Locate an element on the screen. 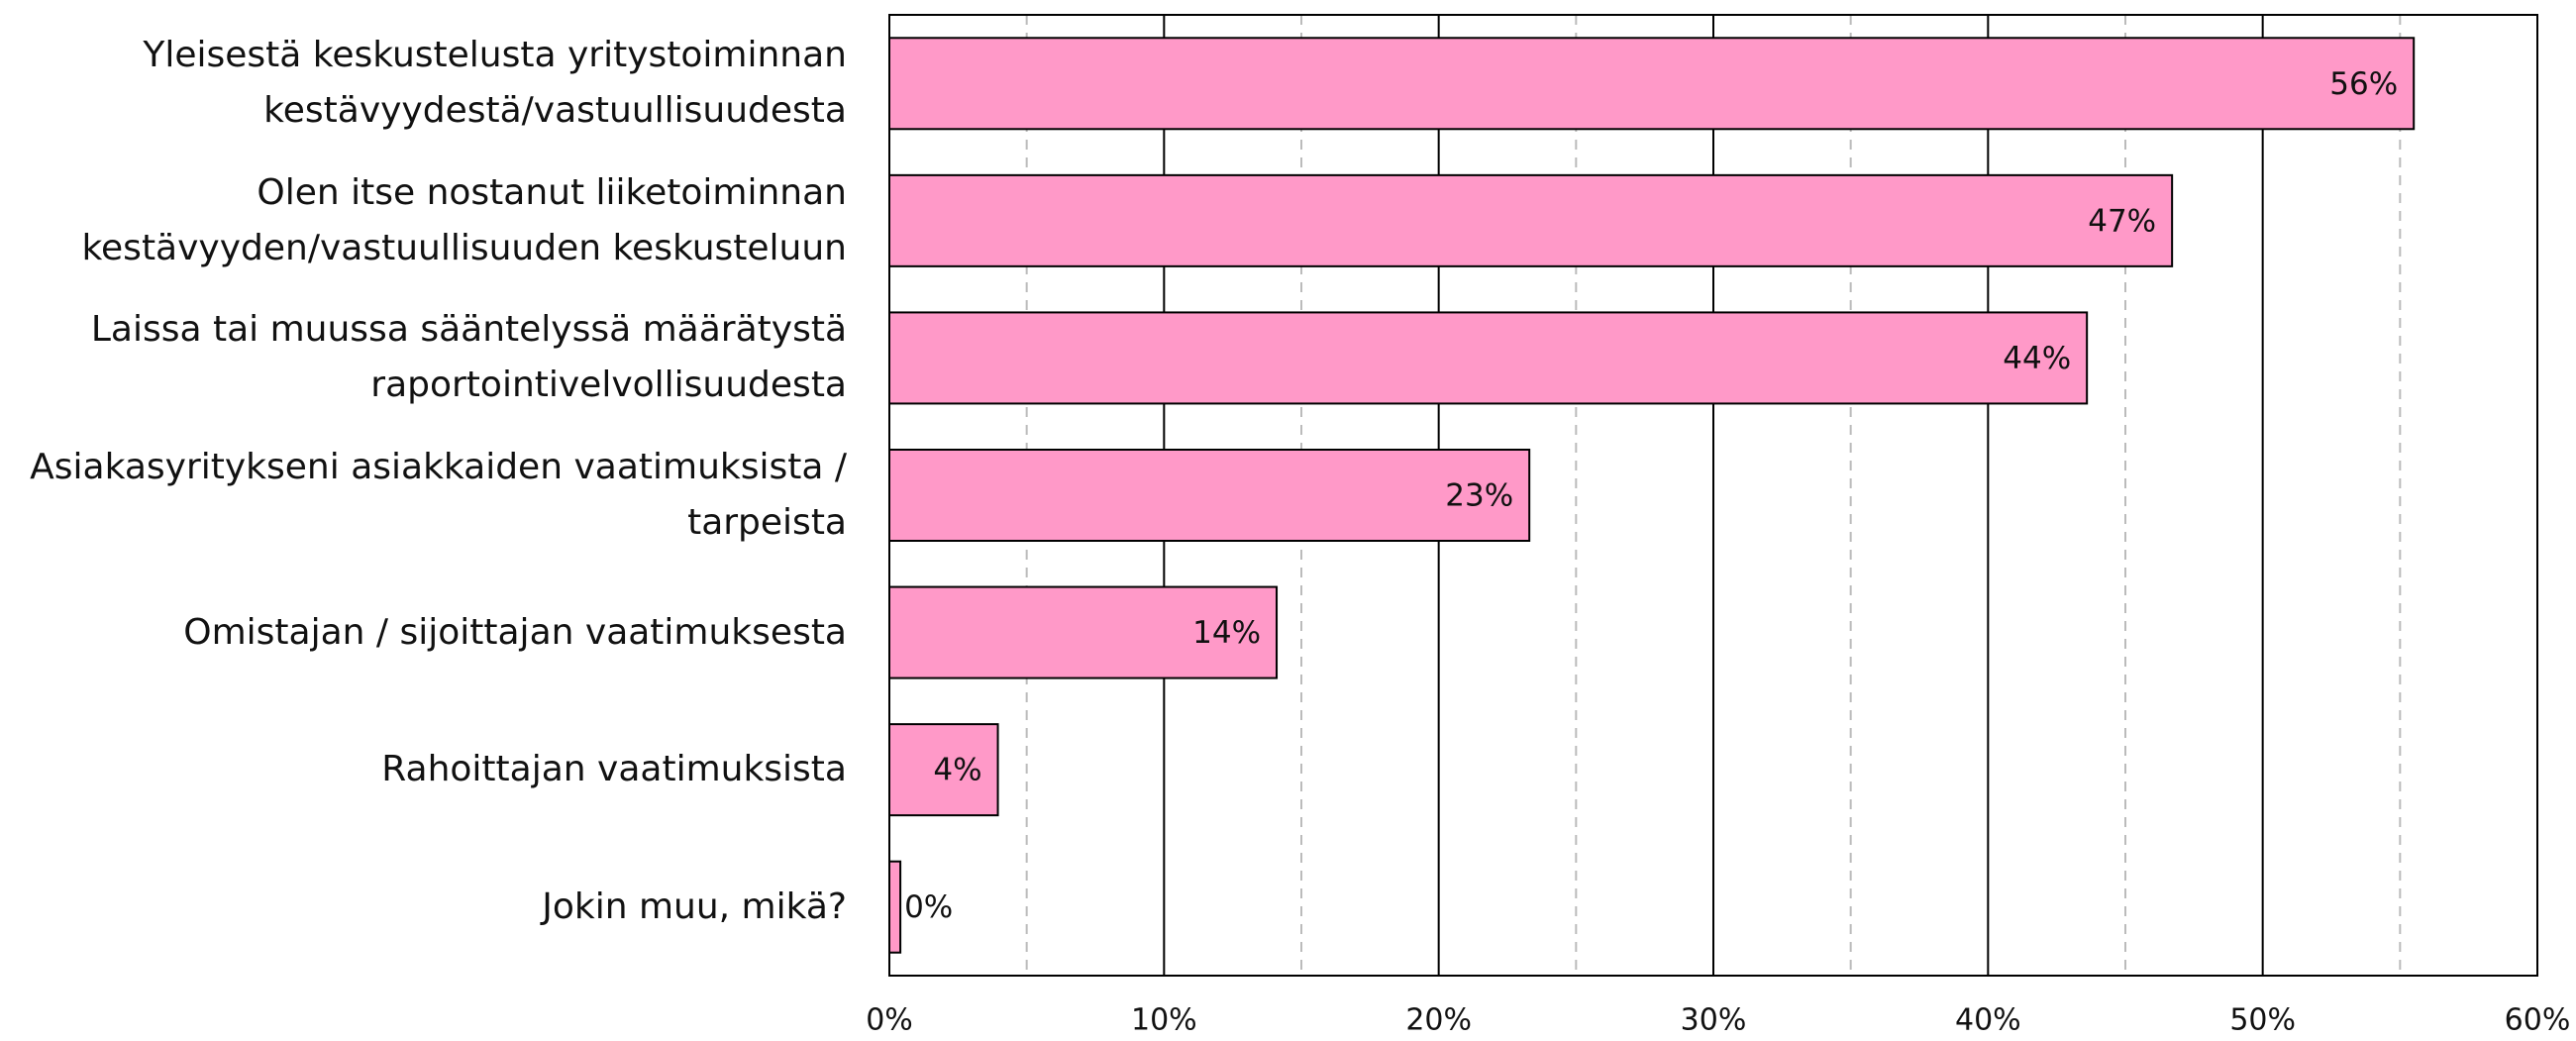 The height and width of the screenshot is (1041, 2576). category-label: Omistajan / sijoittajan vaatimuksesta is located at coordinates (515, 632).